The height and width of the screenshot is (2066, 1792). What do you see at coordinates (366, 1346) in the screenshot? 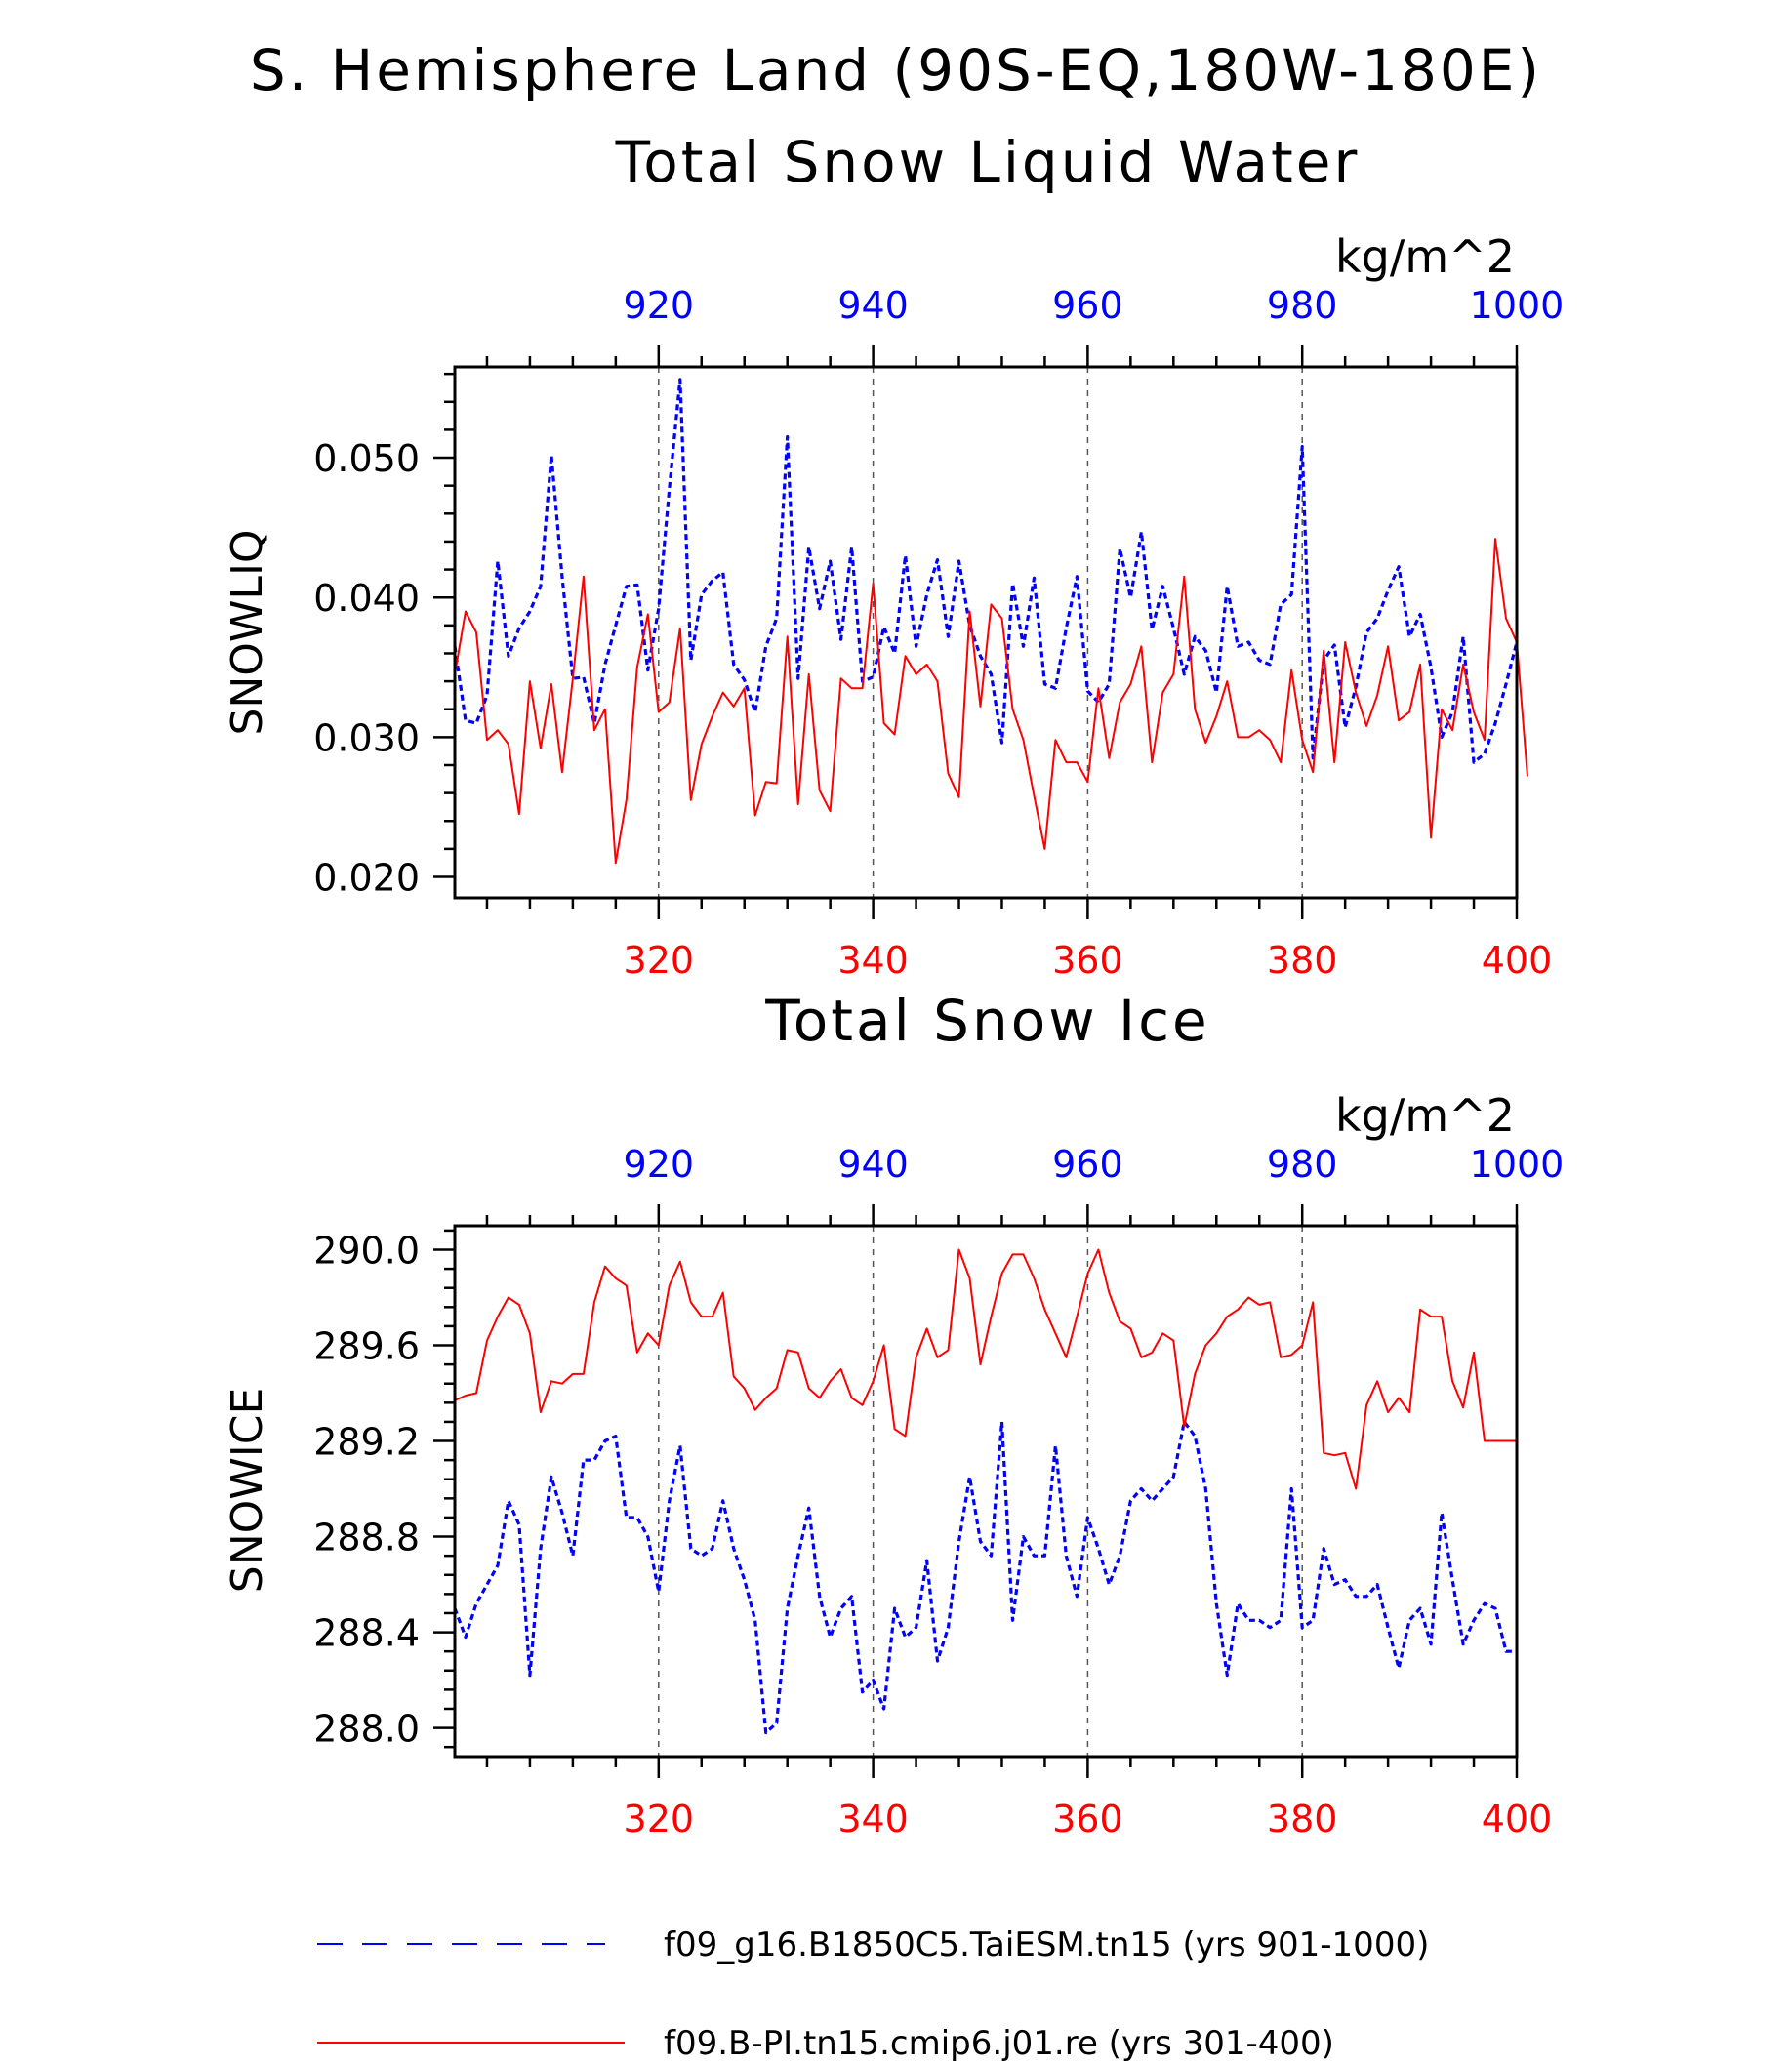
I see `y-tick-label: 289.6` at bounding box center [366, 1346].